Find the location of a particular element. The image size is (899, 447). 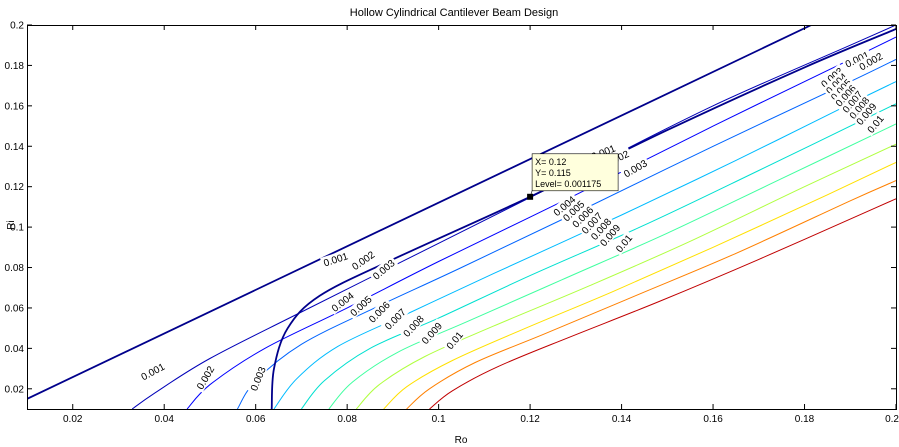

y-tick-label: 0.14 is located at coordinates (15, 147).